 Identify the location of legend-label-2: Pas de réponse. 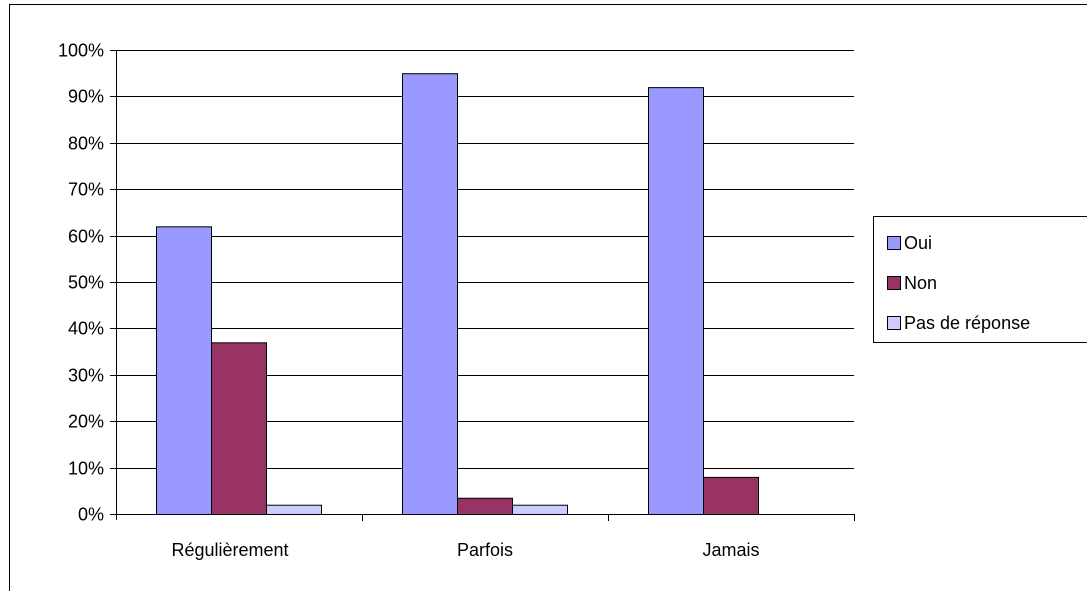
(967, 323).